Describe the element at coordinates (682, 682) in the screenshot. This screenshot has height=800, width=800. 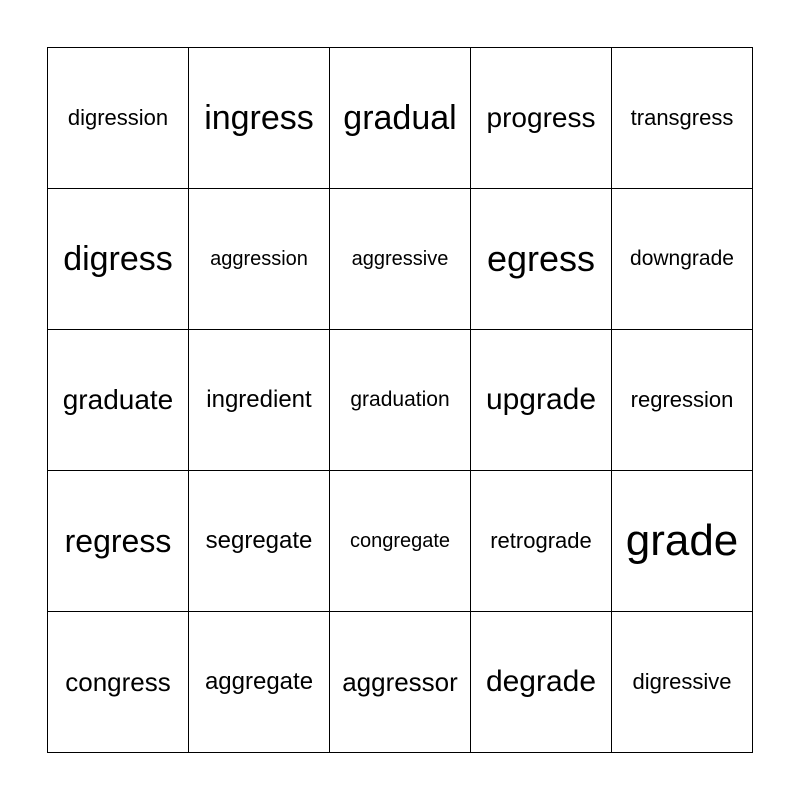
I see `bingo-cell: digressive` at that location.